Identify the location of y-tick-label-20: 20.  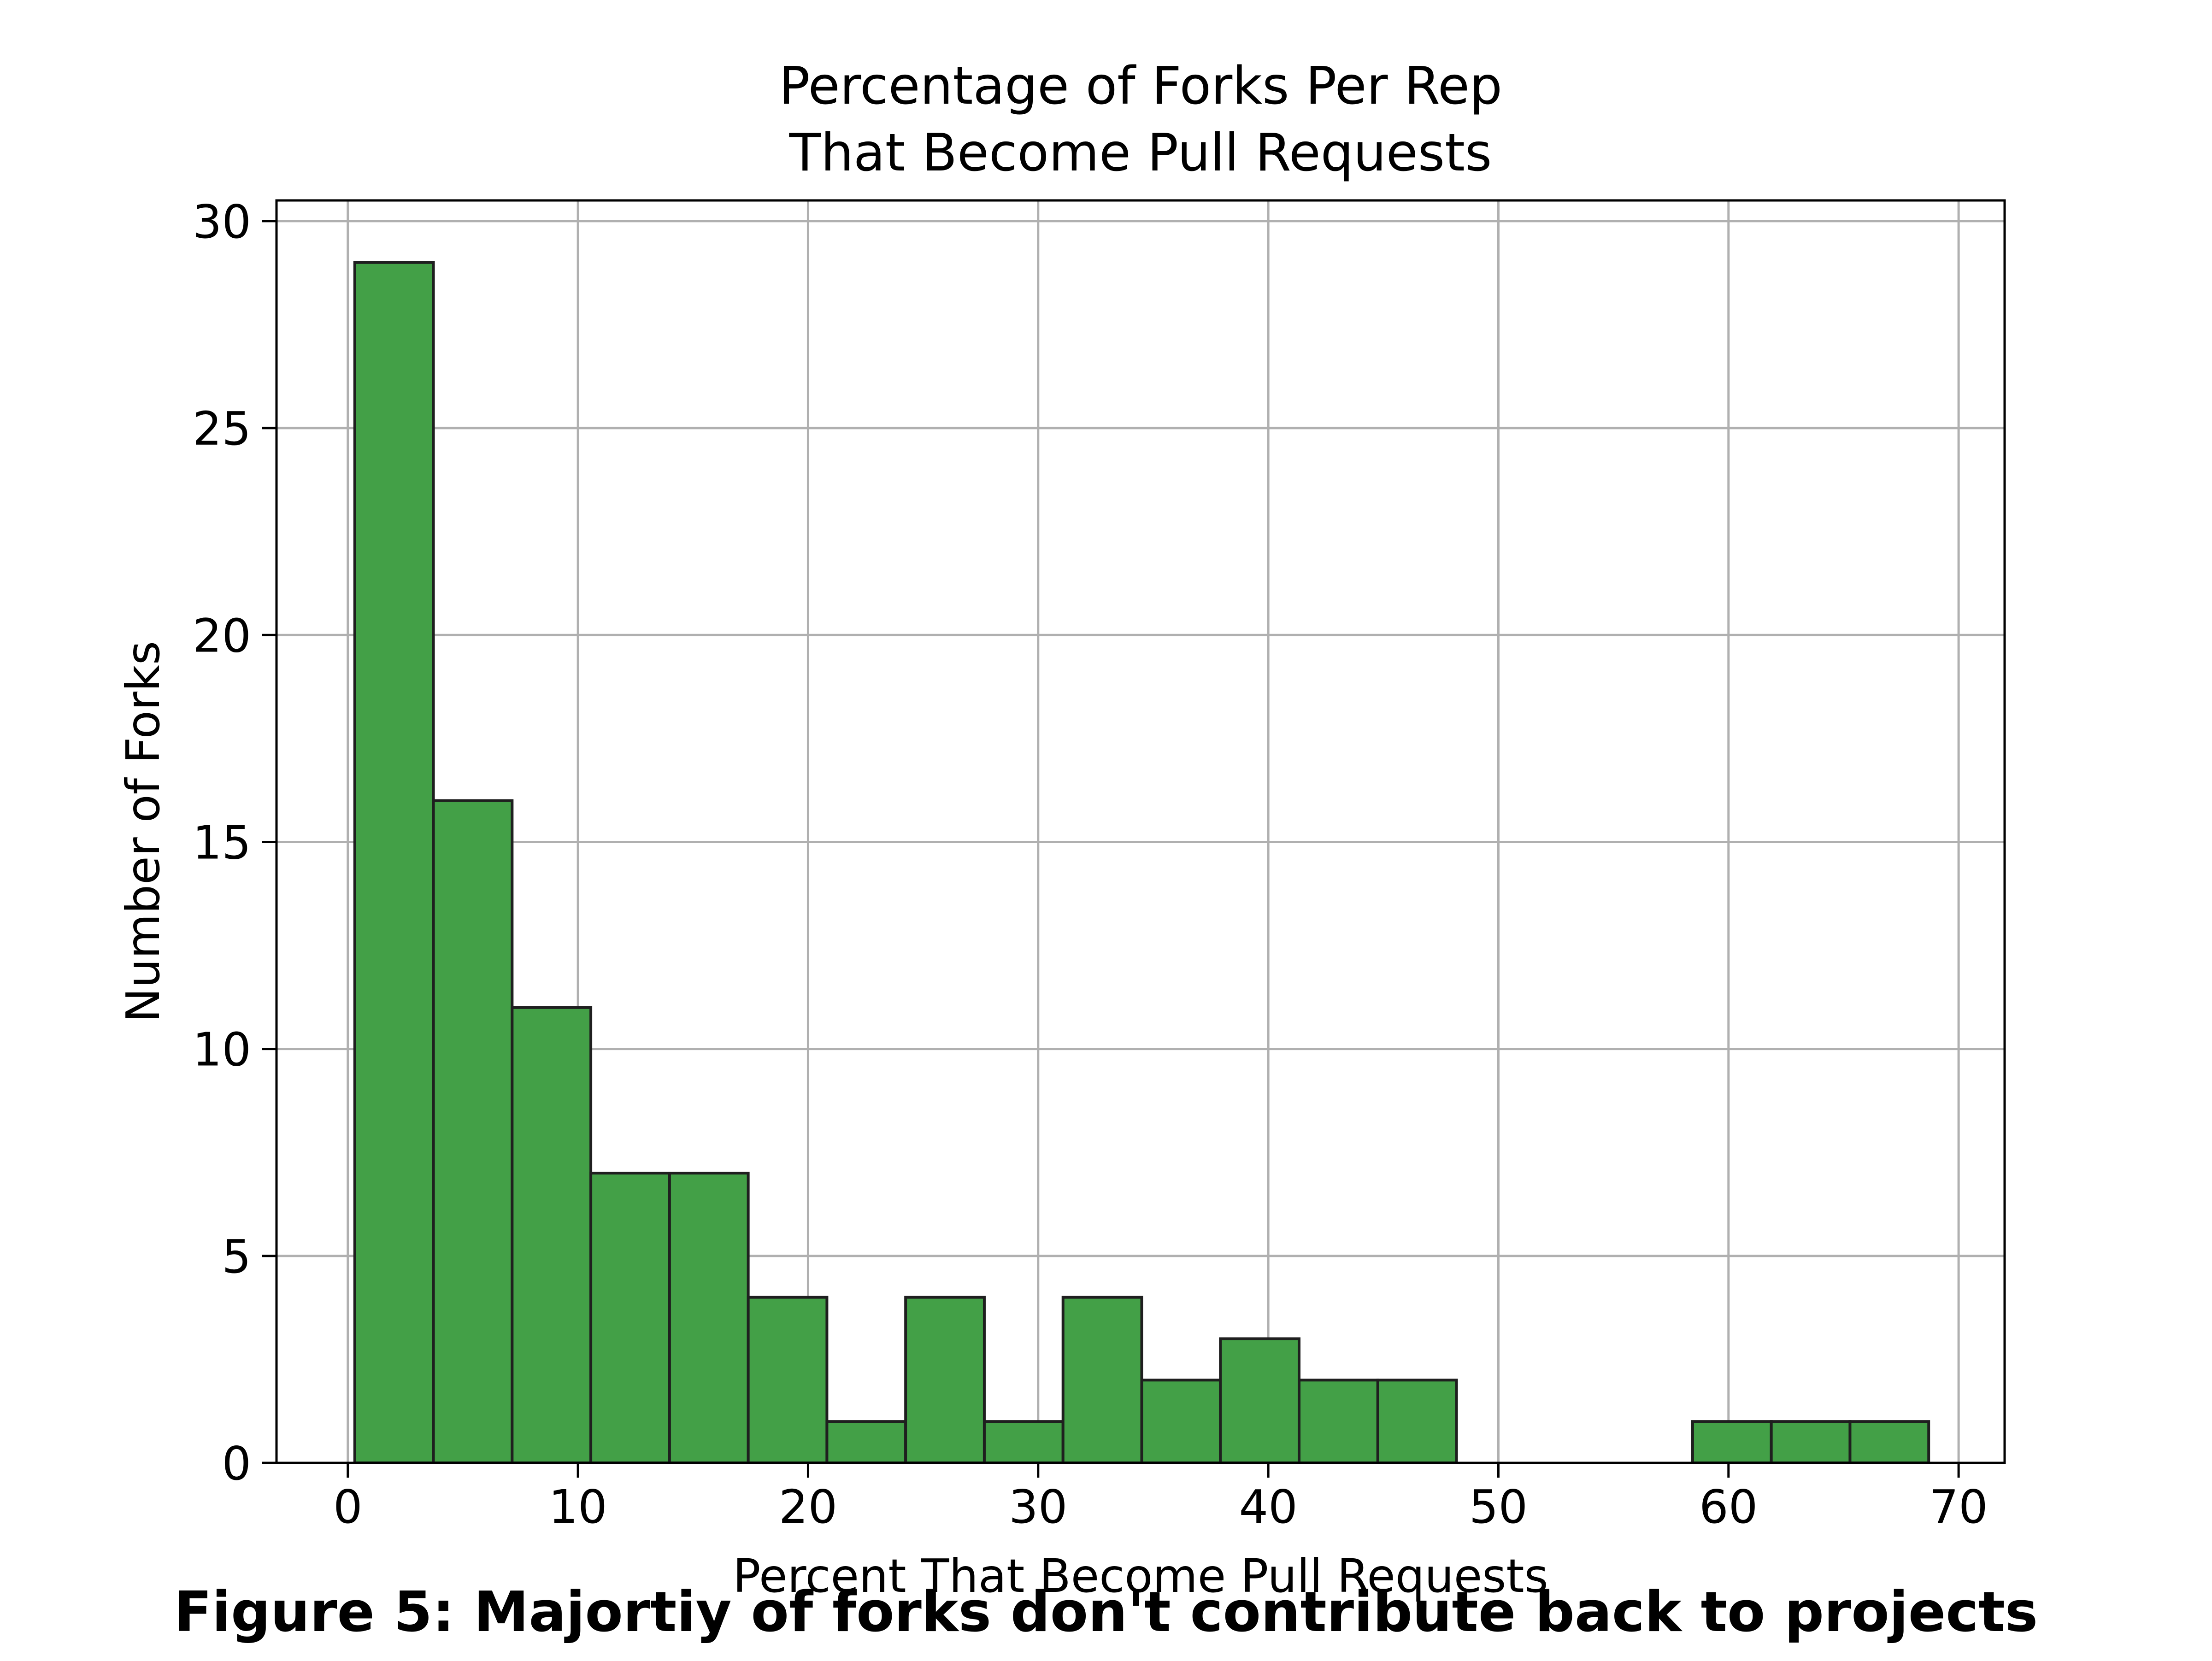
(222, 636).